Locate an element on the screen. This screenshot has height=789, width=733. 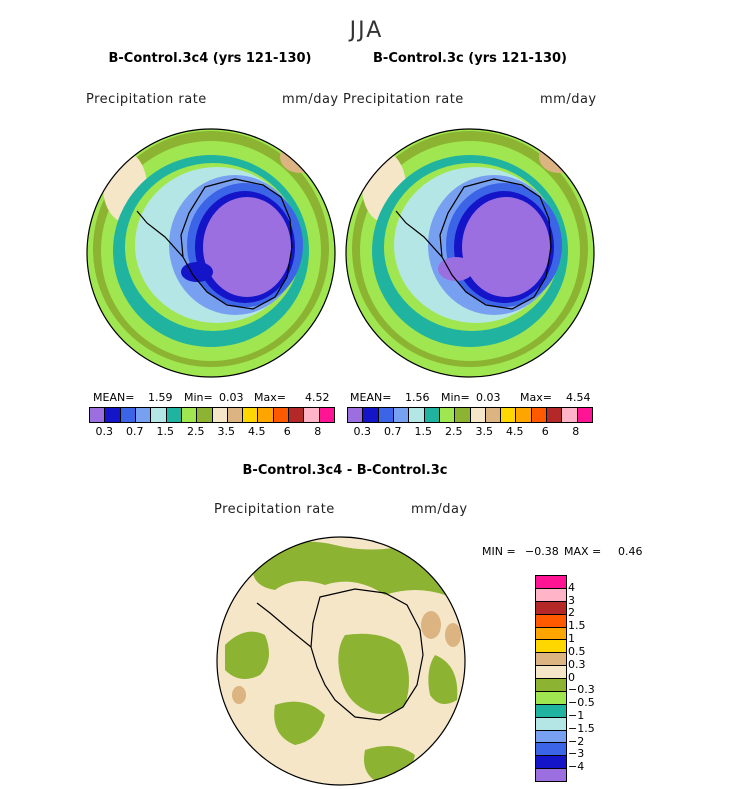
colorbar-tick-label: −2 is located at coordinates (576, 741).